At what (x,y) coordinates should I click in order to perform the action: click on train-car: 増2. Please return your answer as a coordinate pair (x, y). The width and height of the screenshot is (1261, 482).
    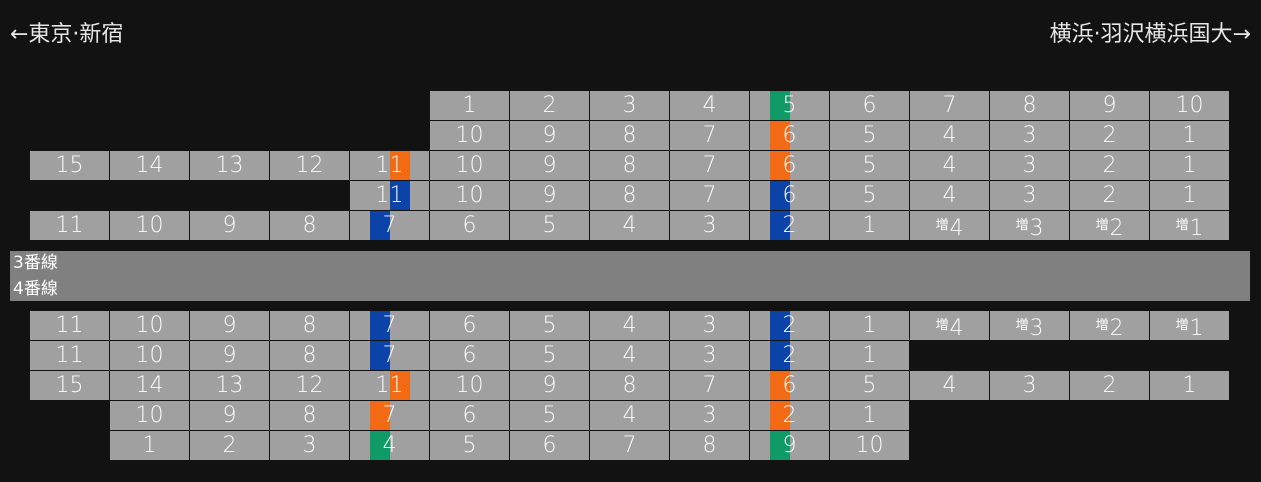
    Looking at the image, I should click on (1109, 325).